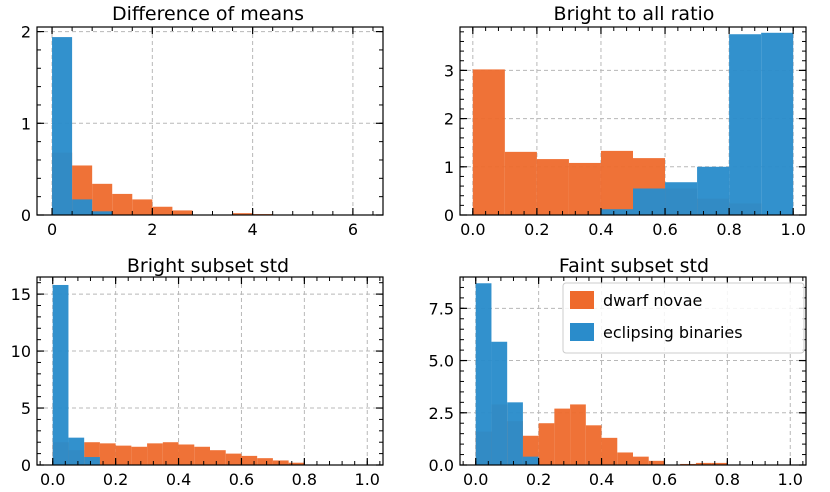  Describe the element at coordinates (634, 14) in the screenshot. I see `title-bright-to-all-ratio: Bright to all ratio` at that location.